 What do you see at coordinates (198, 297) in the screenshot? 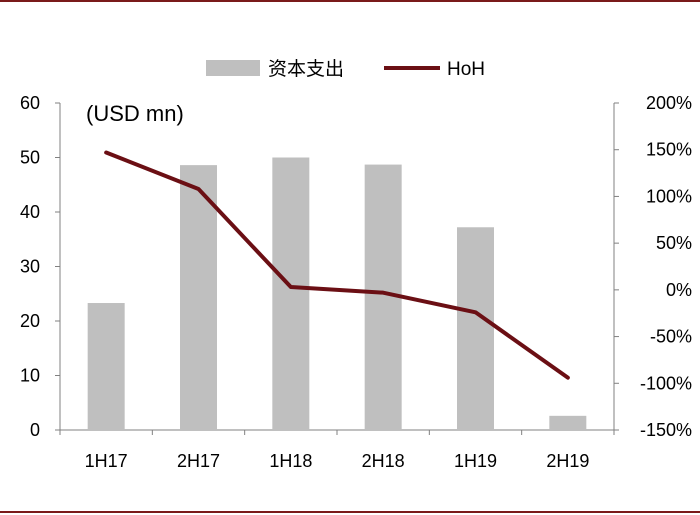
I see `bar-2H17` at bounding box center [198, 297].